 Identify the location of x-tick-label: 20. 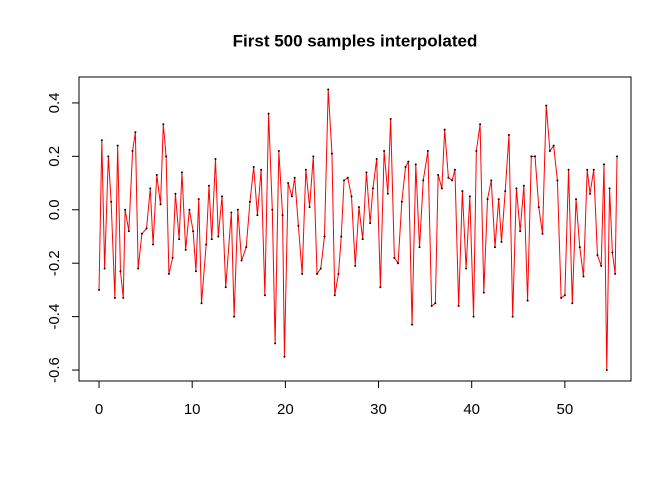
(285, 409).